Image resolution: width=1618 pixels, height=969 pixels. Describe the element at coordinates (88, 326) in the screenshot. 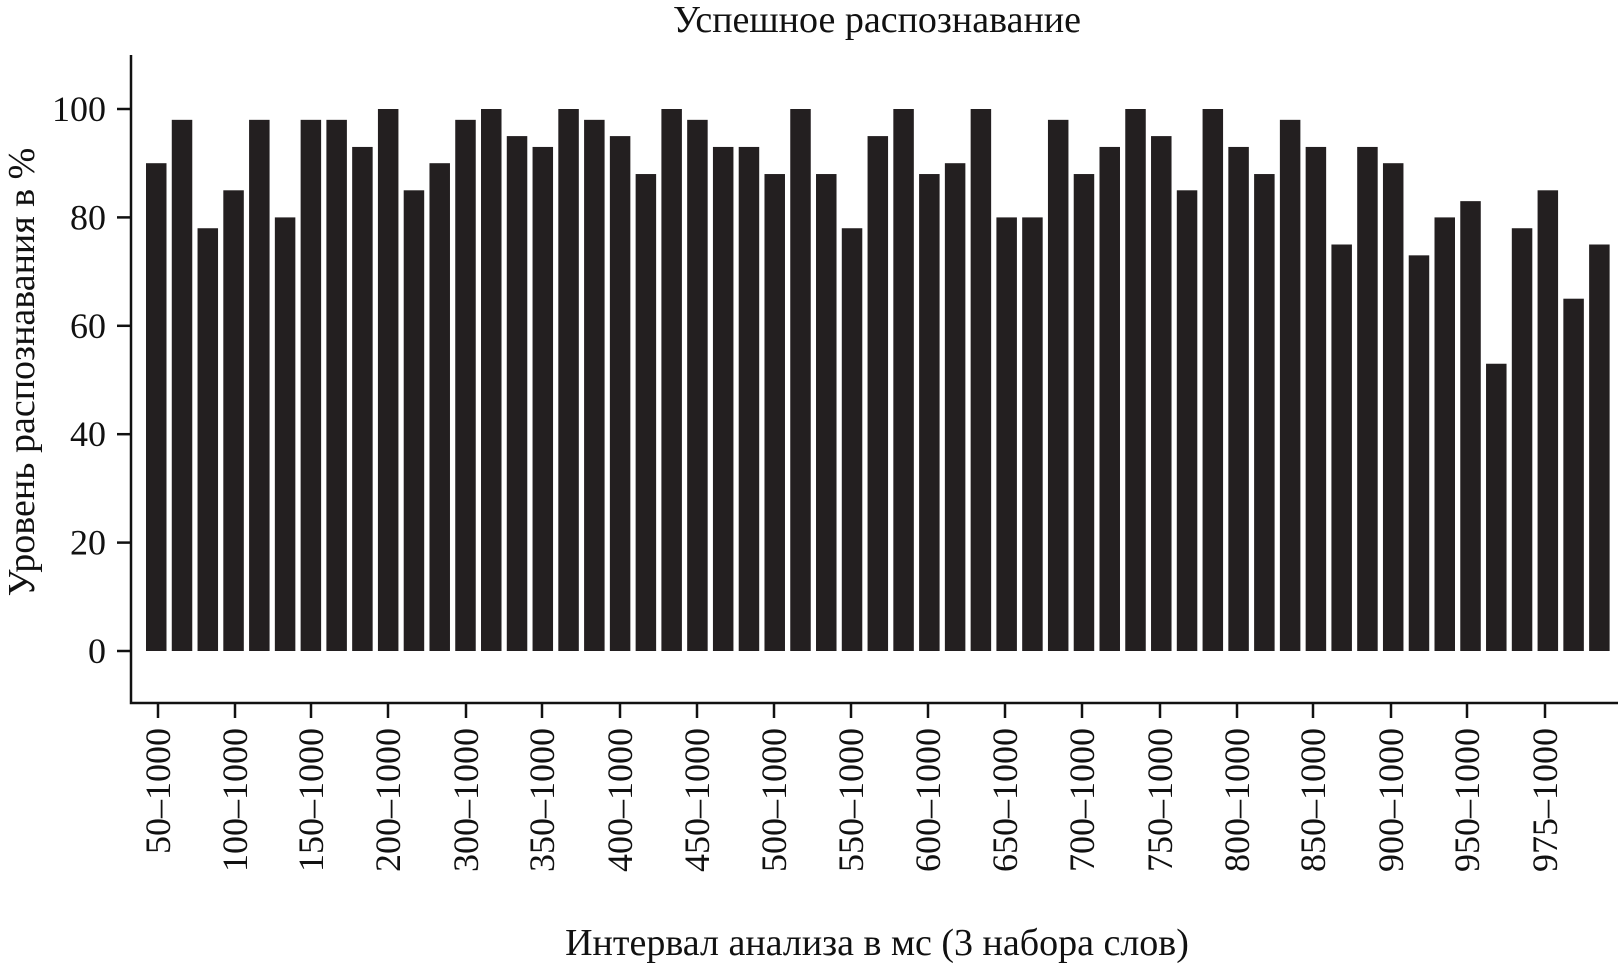

I see `y-tick-label: 60` at that location.